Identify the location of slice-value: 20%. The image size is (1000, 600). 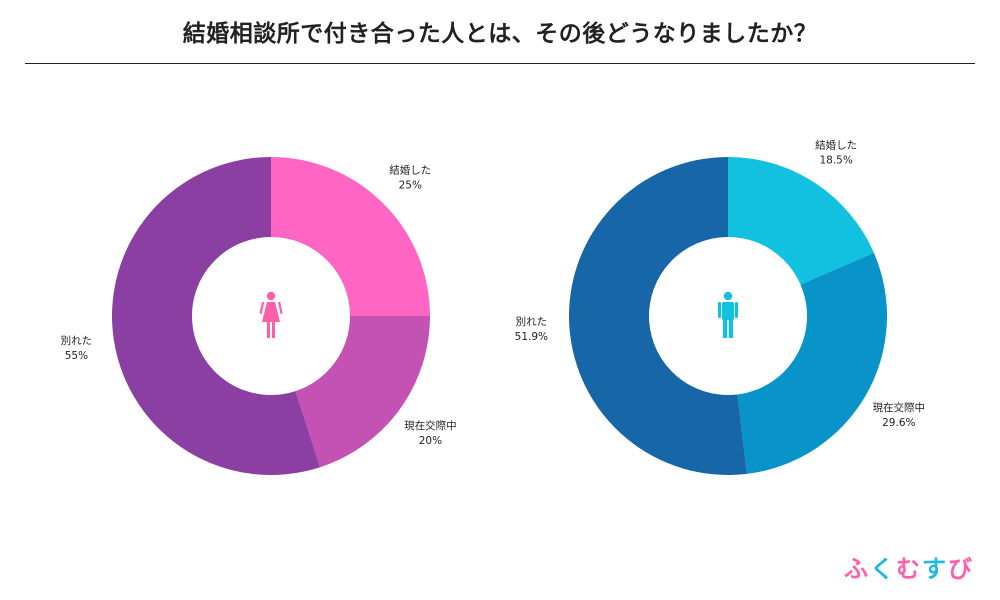
(430, 441).